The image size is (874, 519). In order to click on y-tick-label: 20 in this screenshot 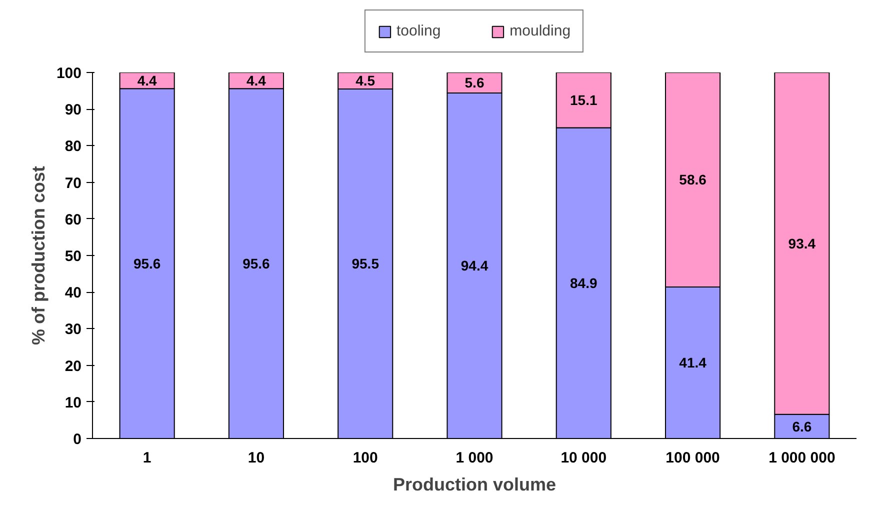, I will do `click(73, 366)`.